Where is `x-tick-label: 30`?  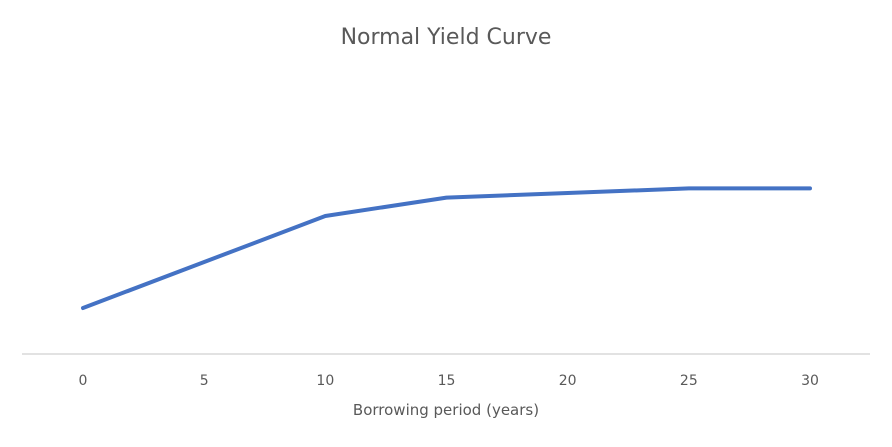 x-tick-label: 30 is located at coordinates (810, 381).